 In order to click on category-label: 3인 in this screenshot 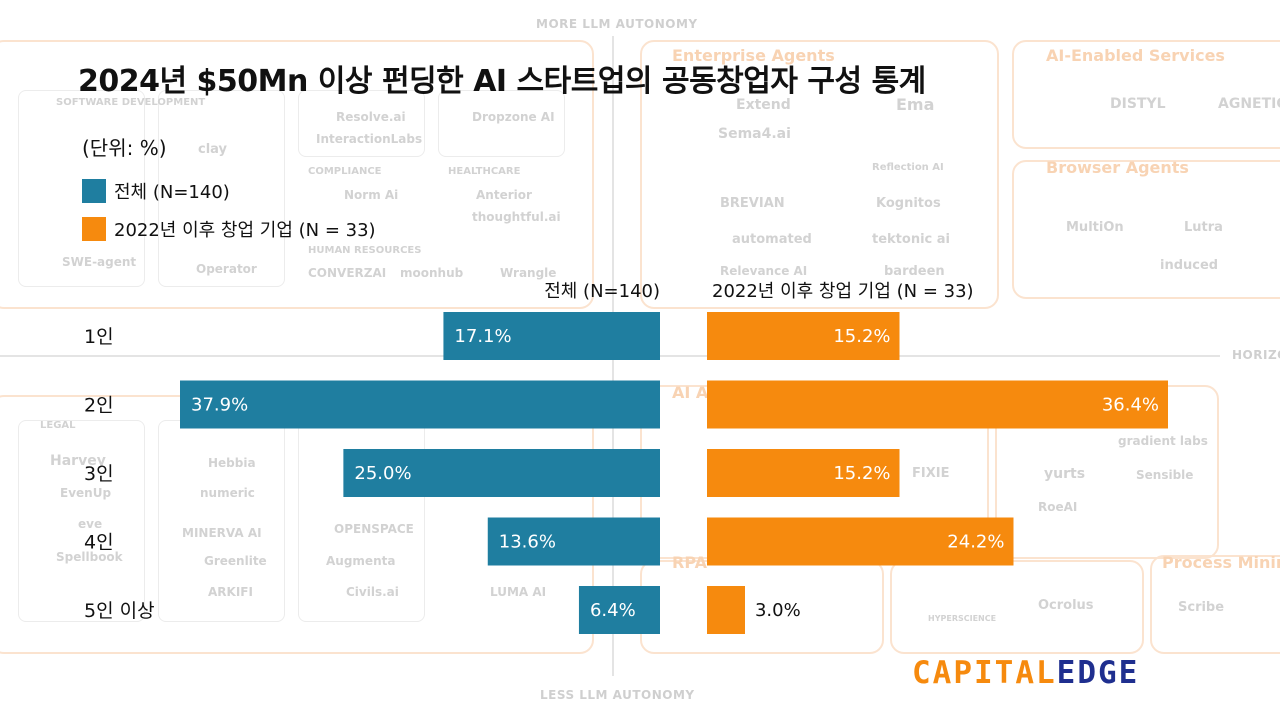, I will do `click(99, 474)`.